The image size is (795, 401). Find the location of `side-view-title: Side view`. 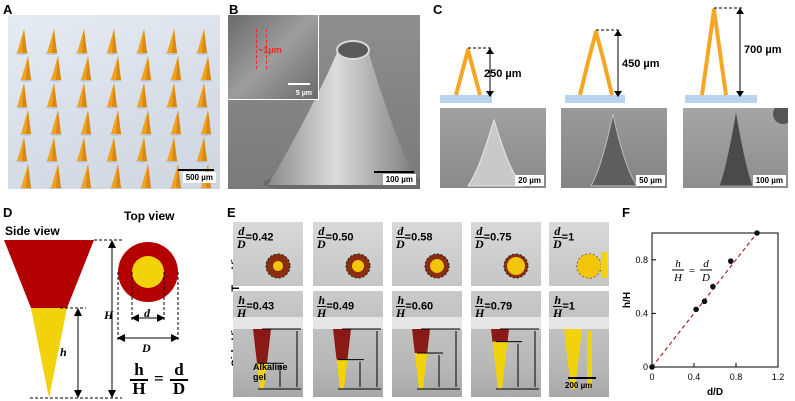

side-view-title: Side view is located at coordinates (32, 231).